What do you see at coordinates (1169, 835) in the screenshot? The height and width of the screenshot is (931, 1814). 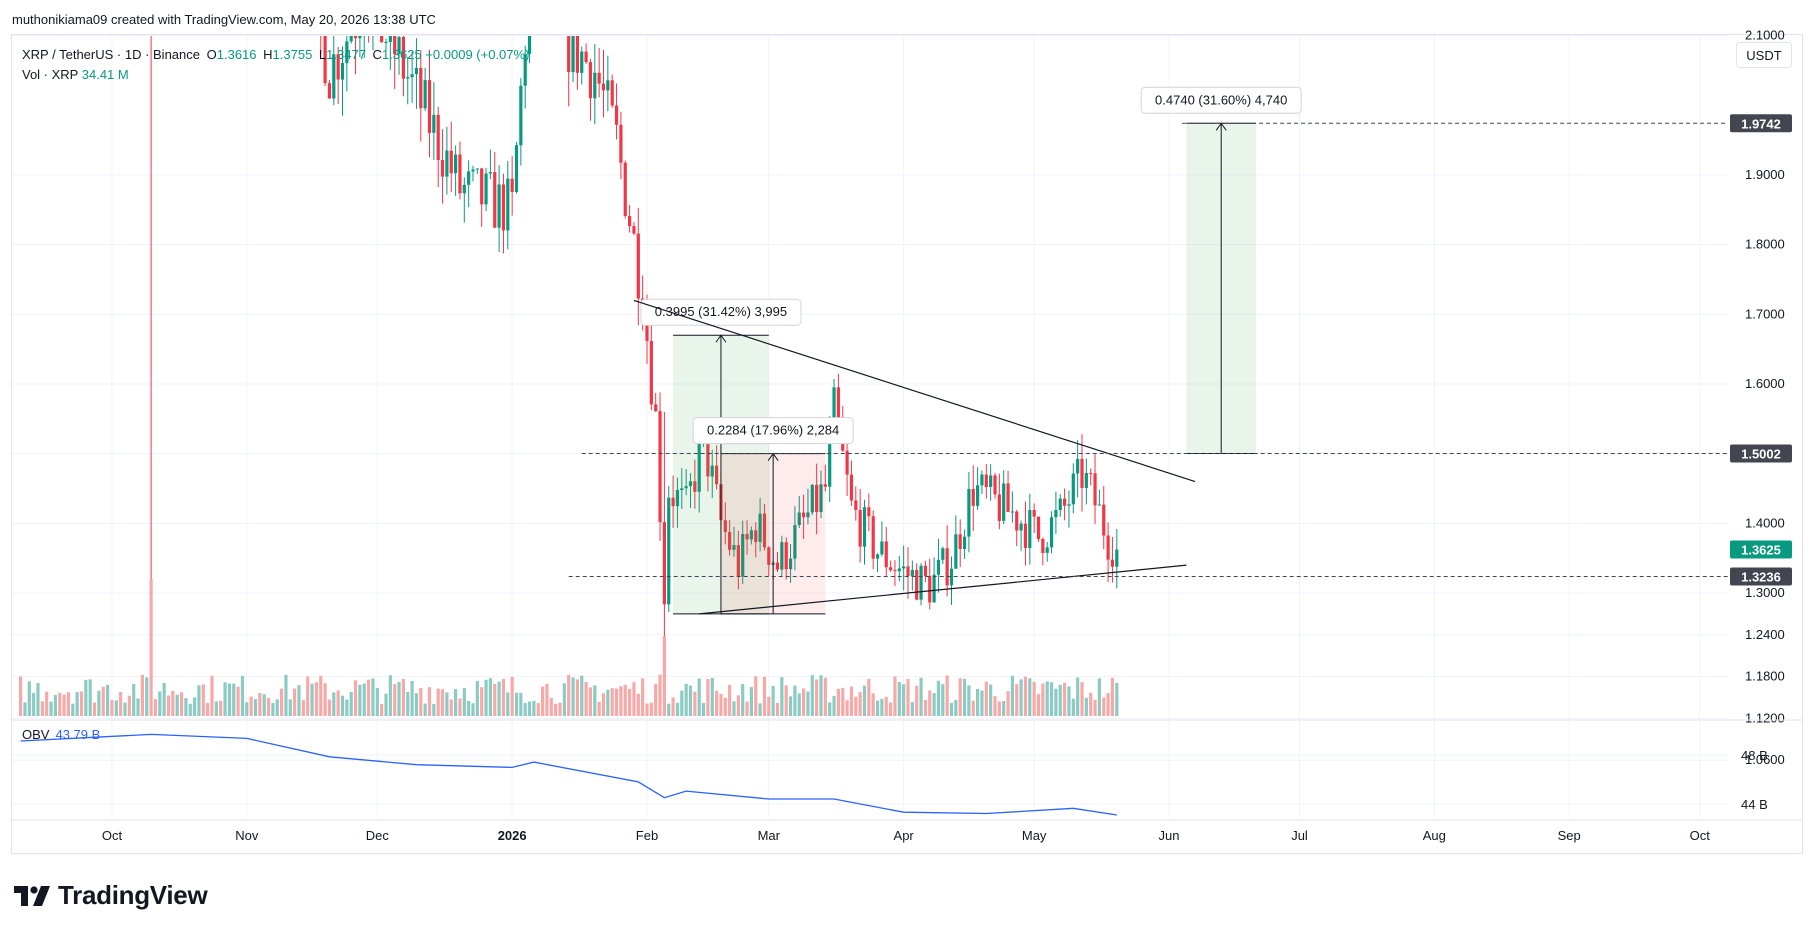 I see `x-tick-label: Jun` at bounding box center [1169, 835].